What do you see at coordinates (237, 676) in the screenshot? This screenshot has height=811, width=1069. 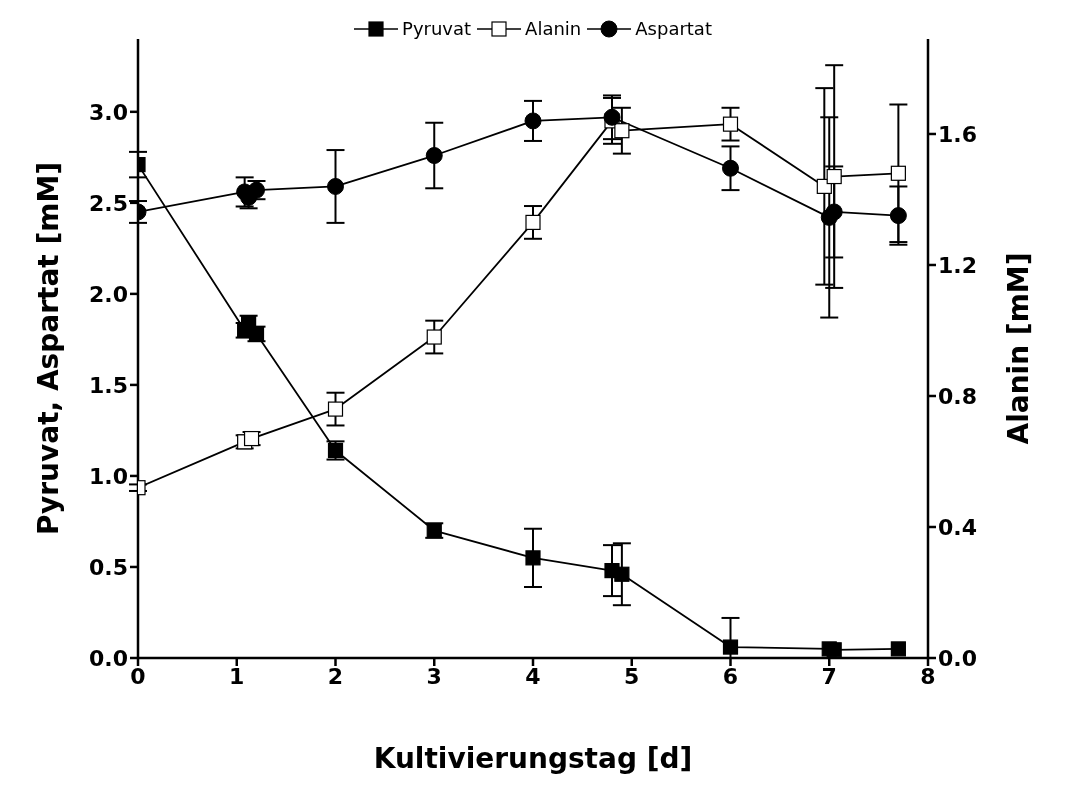 I see `x-tick-label: 1` at bounding box center [237, 676].